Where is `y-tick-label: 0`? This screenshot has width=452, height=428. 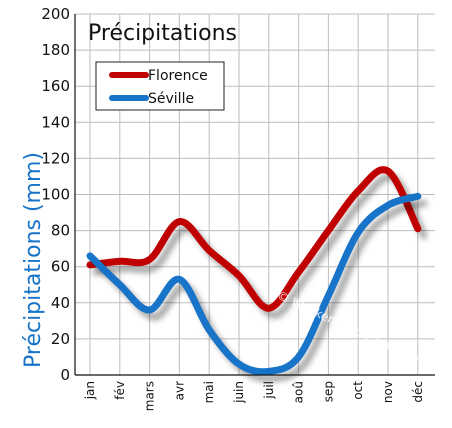
y-tick-label: 0 is located at coordinates (65, 375).